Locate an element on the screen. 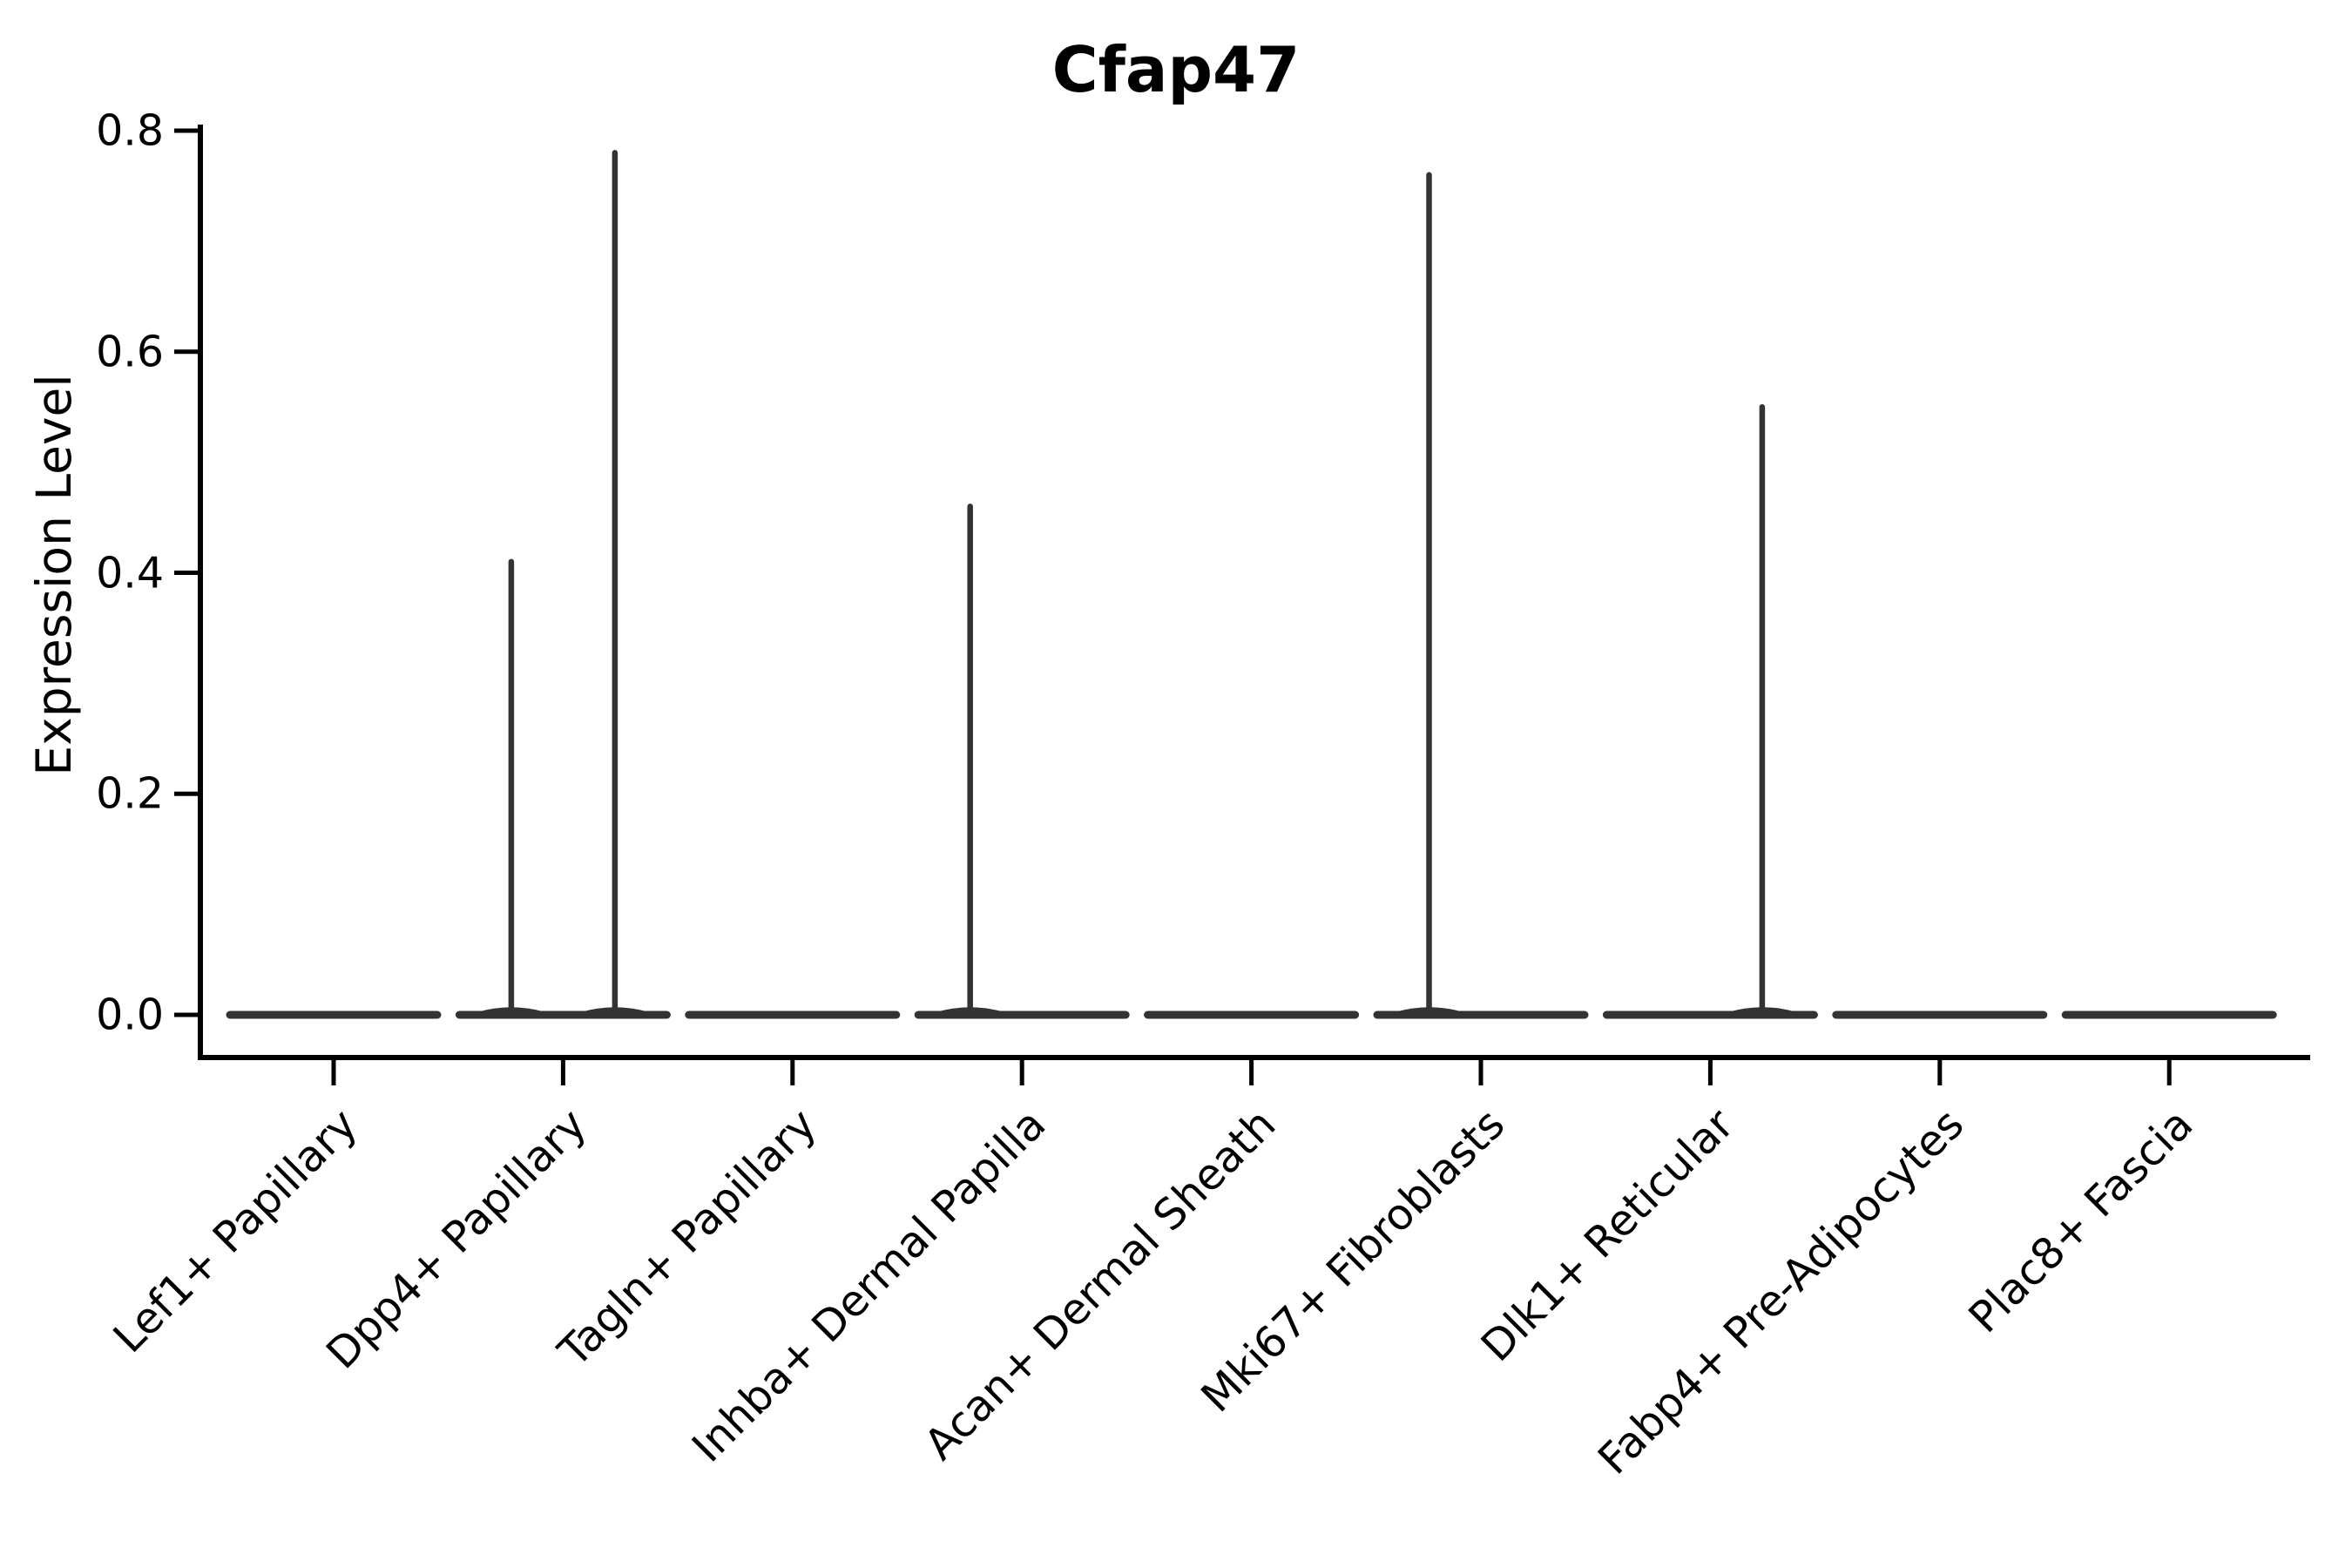 The height and width of the screenshot is (1568, 2352). y-tick-label-0.2: 0.2 is located at coordinates (130, 793).